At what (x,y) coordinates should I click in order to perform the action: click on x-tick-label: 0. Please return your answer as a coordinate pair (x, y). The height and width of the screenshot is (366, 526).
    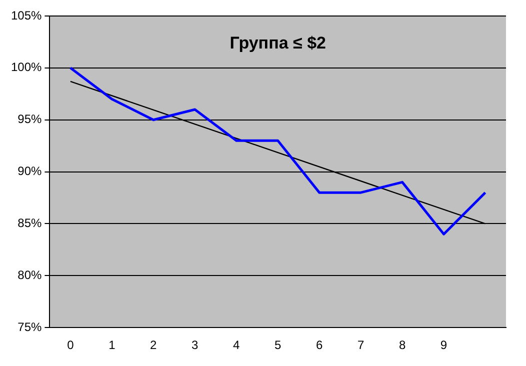
    Looking at the image, I should click on (70, 345).